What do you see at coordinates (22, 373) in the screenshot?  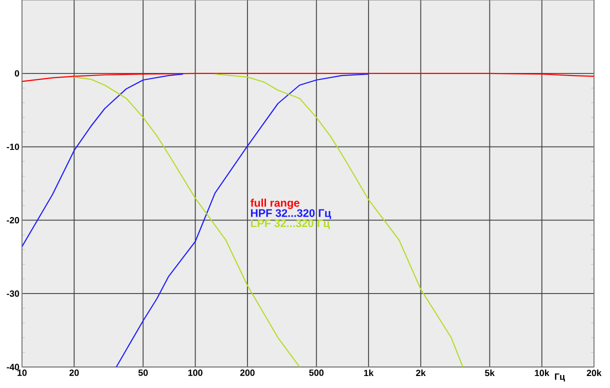 I see `x-tick-label: 10` at bounding box center [22, 373].